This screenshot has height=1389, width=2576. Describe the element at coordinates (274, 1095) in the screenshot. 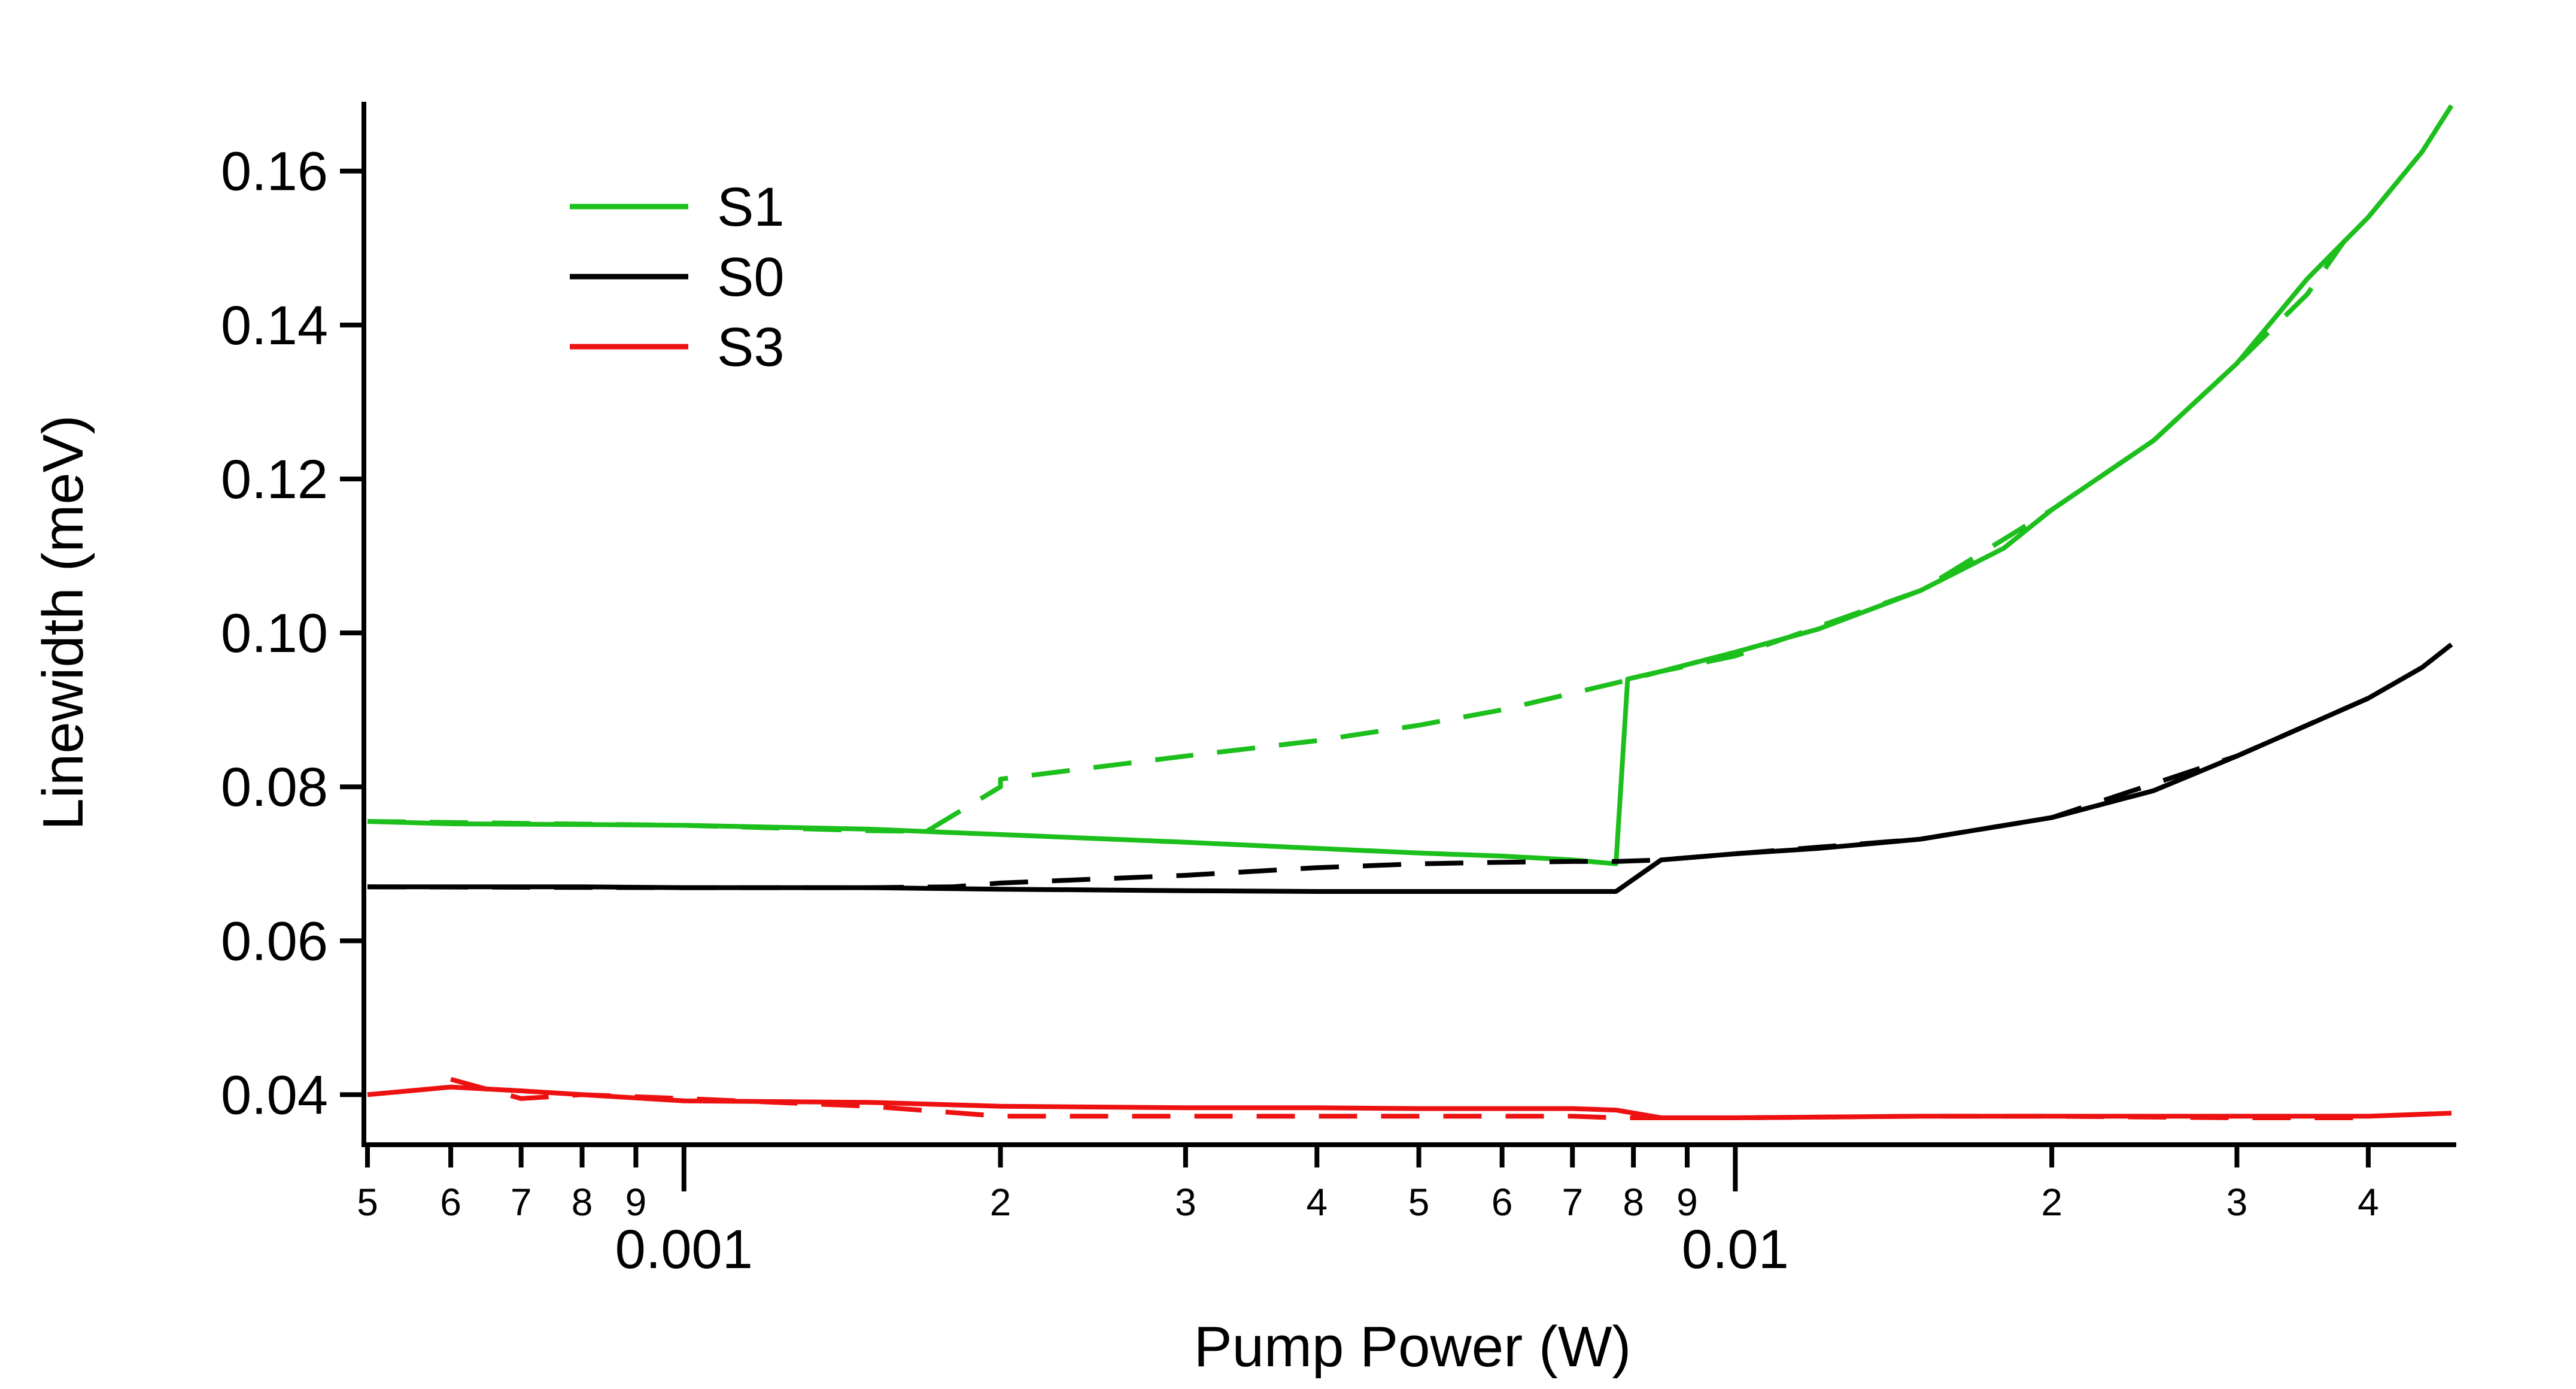

I see `y-tick-label: 0.04` at that location.